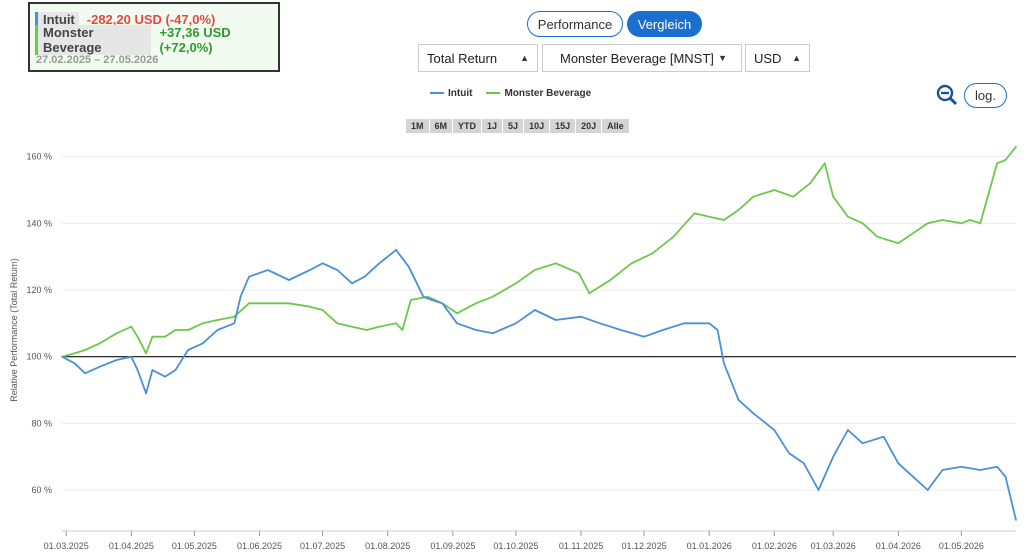 The width and height of the screenshot is (1024, 556). Describe the element at coordinates (515, 546) in the screenshot. I see `x-tick-label: 01.10.2025` at that location.